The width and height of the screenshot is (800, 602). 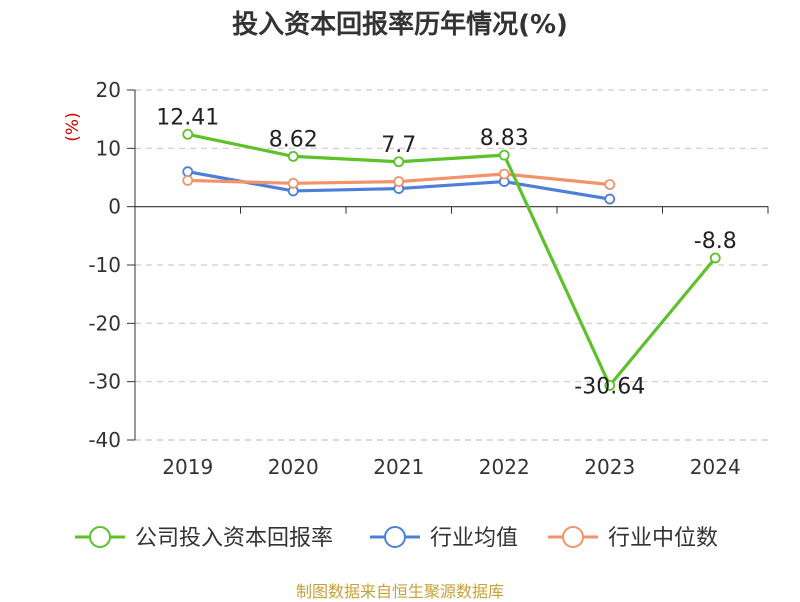 What do you see at coordinates (504, 138) in the screenshot?
I see `data-label: 8.83` at bounding box center [504, 138].